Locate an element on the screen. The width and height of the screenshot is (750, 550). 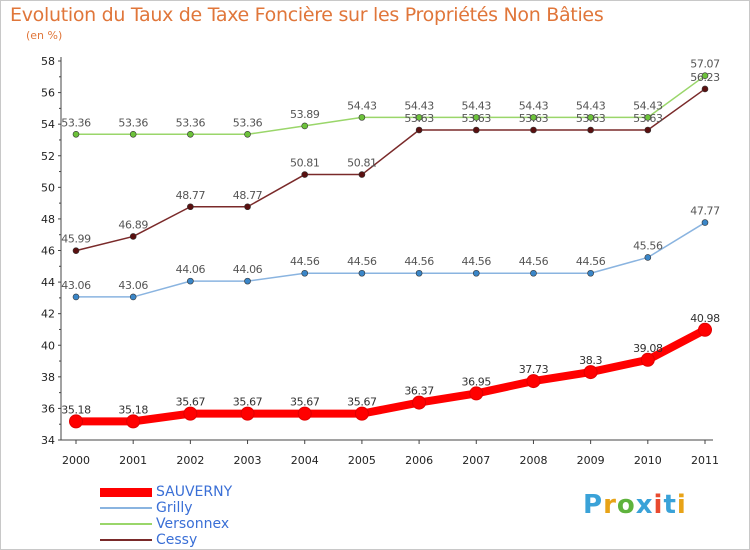
series-line-versonnex is located at coordinates (390, 105).